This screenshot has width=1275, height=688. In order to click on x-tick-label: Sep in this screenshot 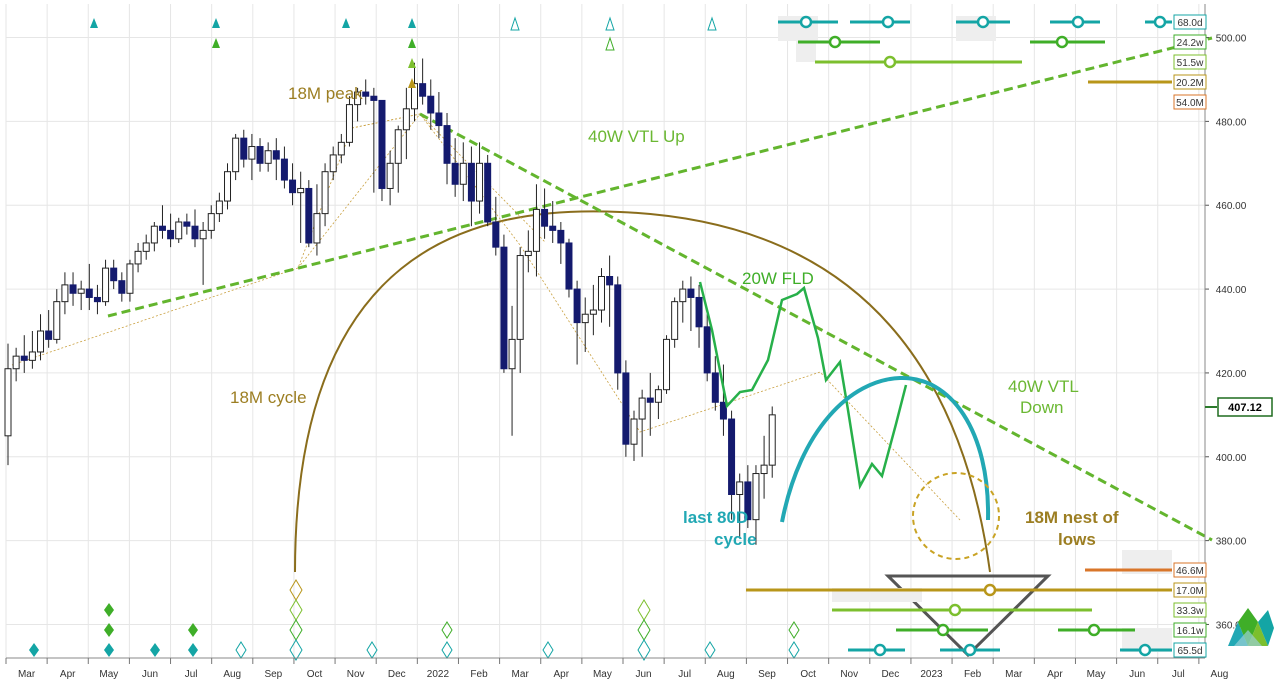, I will do `click(273, 674)`.